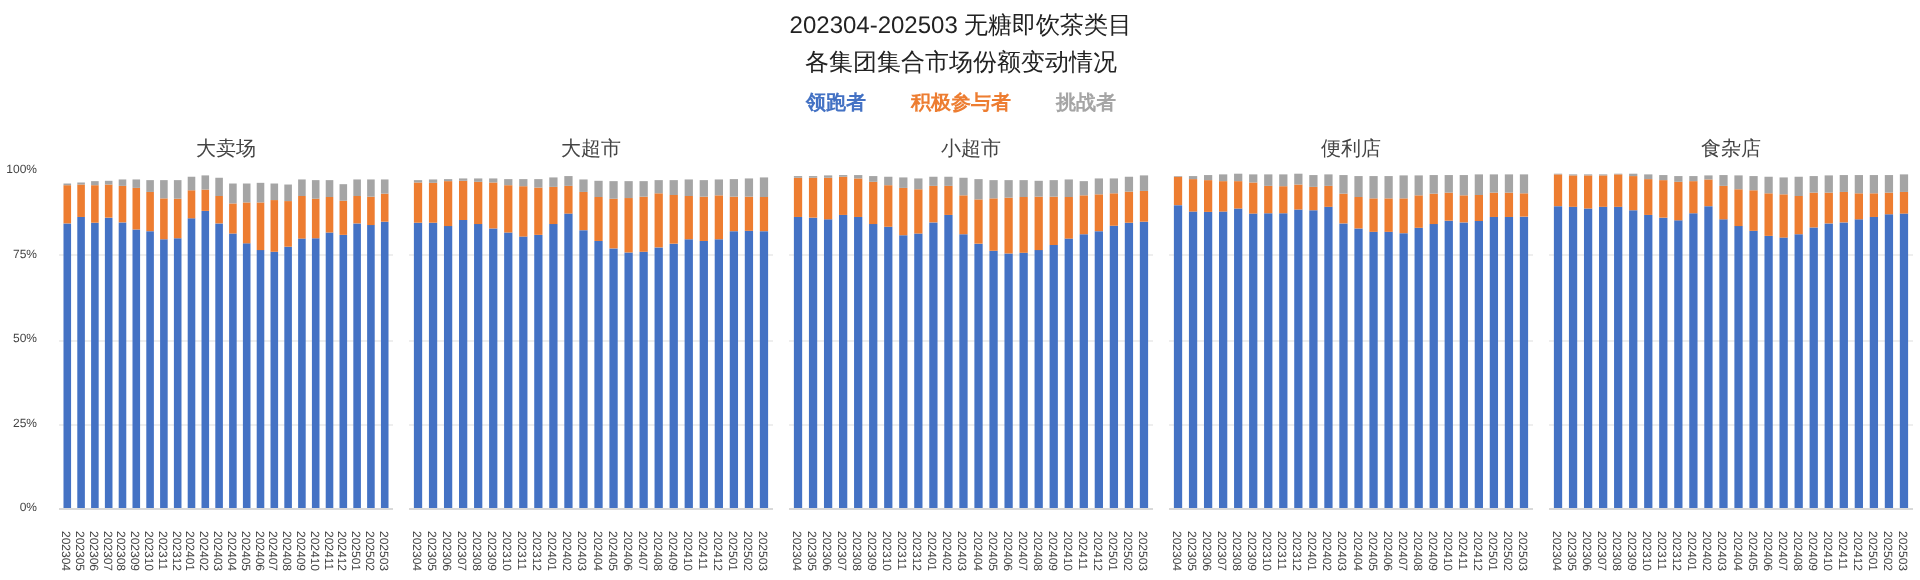 The height and width of the screenshot is (580, 1920). Describe the element at coordinates (1351, 149) in the screenshot. I see `chart-title: 便利店` at that location.